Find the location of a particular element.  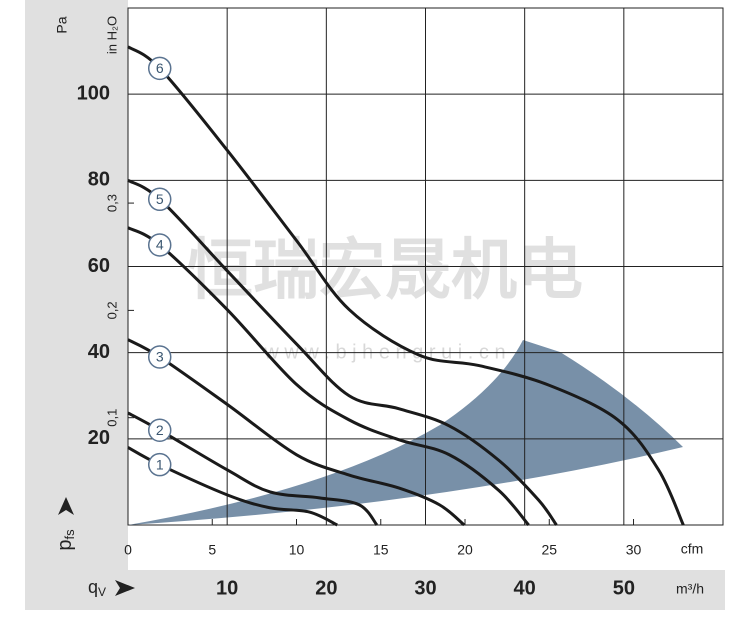

y-symbol-main: p is located at coordinates (65, 545).